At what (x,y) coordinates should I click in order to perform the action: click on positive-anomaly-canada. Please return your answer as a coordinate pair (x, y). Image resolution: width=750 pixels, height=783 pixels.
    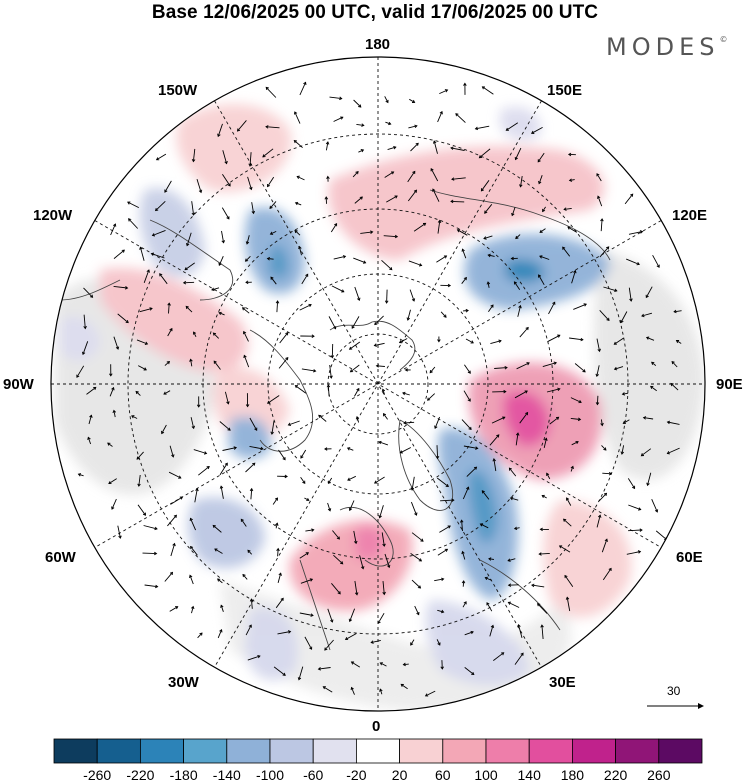
    Looking at the image, I should click on (174, 320).